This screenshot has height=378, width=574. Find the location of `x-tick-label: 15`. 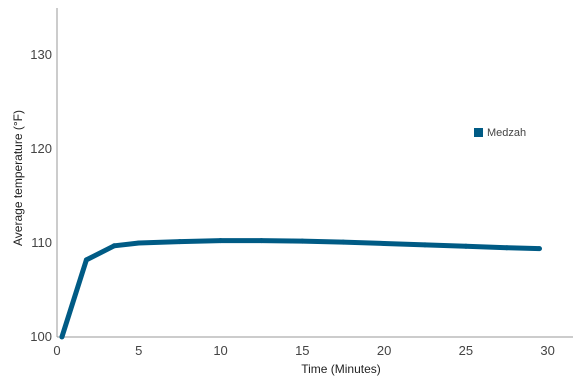

x-tick-label: 15 is located at coordinates (302, 350).